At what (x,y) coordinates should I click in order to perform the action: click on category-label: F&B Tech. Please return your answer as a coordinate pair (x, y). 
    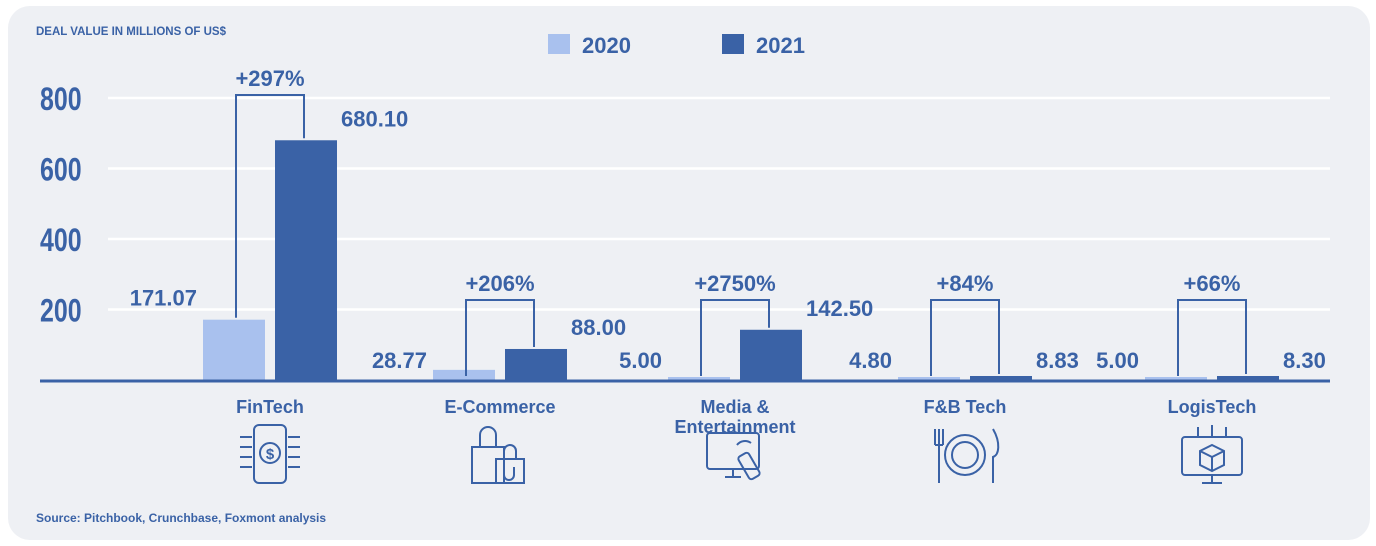
    Looking at the image, I should click on (965, 407).